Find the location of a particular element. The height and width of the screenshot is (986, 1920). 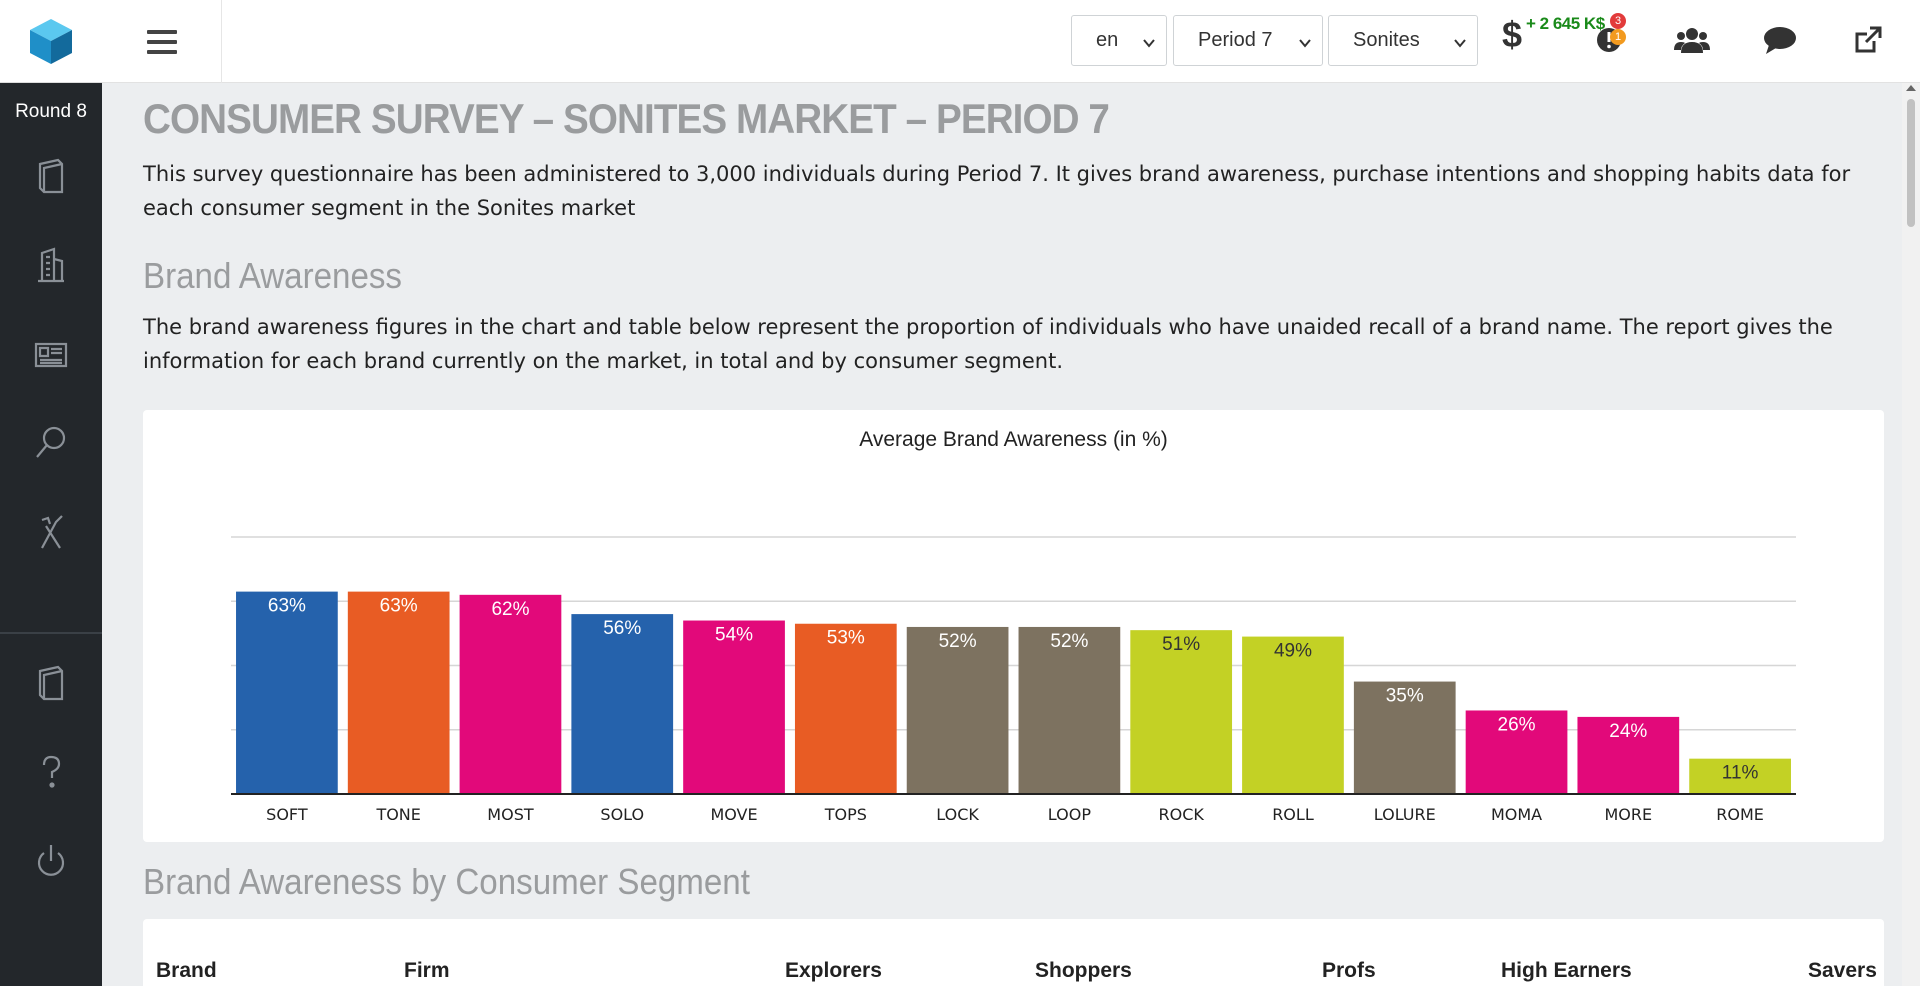

newspaper-icon is located at coordinates (51, 353).